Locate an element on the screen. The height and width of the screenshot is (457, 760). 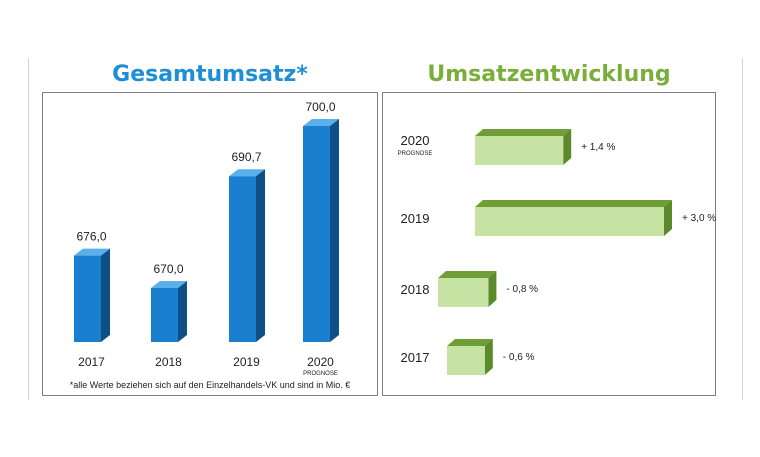
category-label-2017: 2017 is located at coordinates (91, 362).